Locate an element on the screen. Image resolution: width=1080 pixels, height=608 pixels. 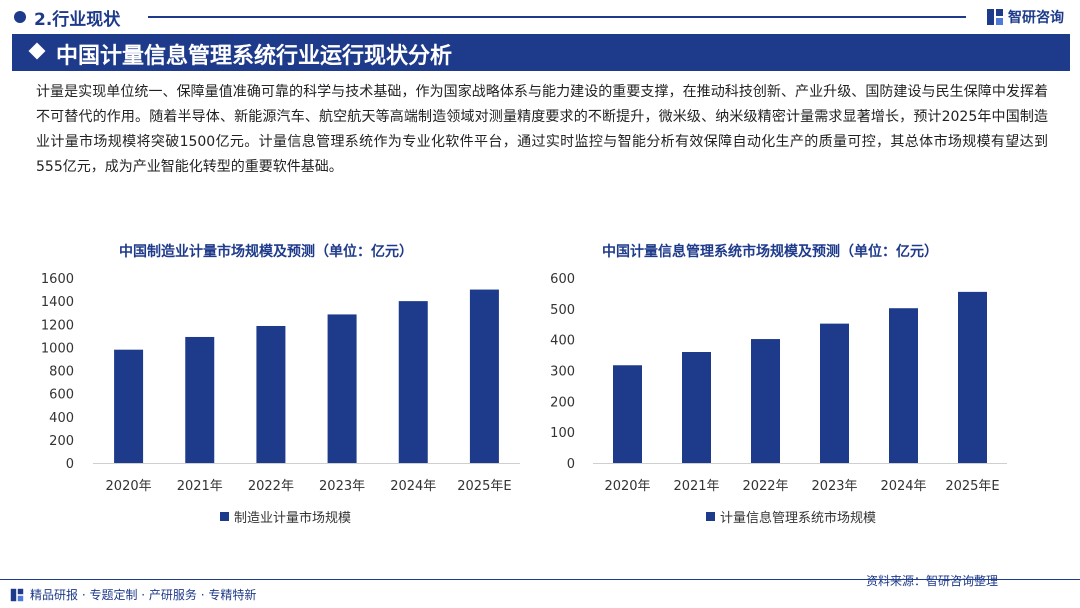
data-source: 资料来源：智研咨询整理 is located at coordinates (932, 581).